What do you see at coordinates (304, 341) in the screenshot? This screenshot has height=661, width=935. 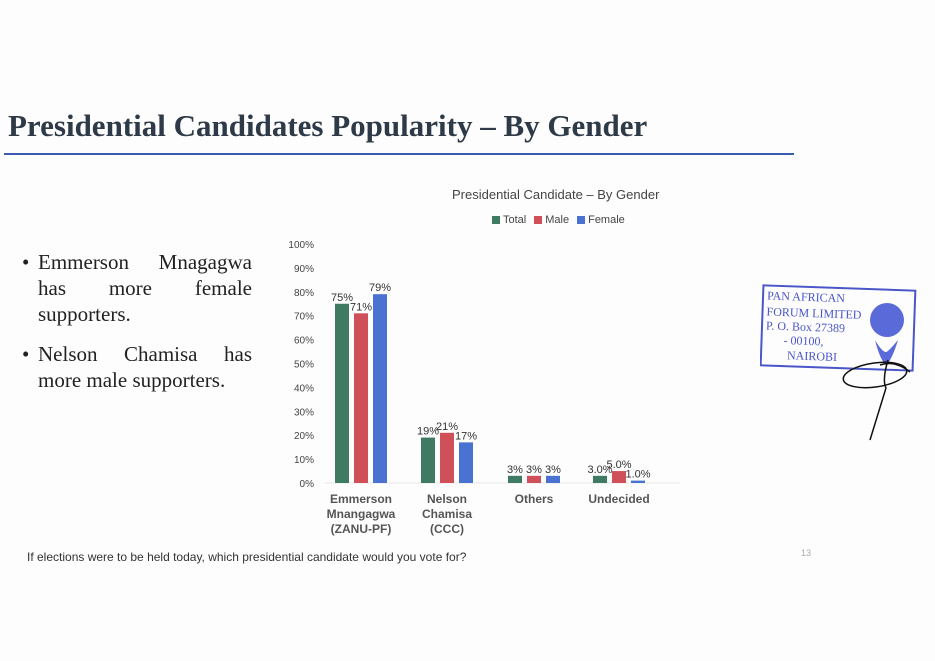 I see `y-tick-label: 60%` at bounding box center [304, 341].